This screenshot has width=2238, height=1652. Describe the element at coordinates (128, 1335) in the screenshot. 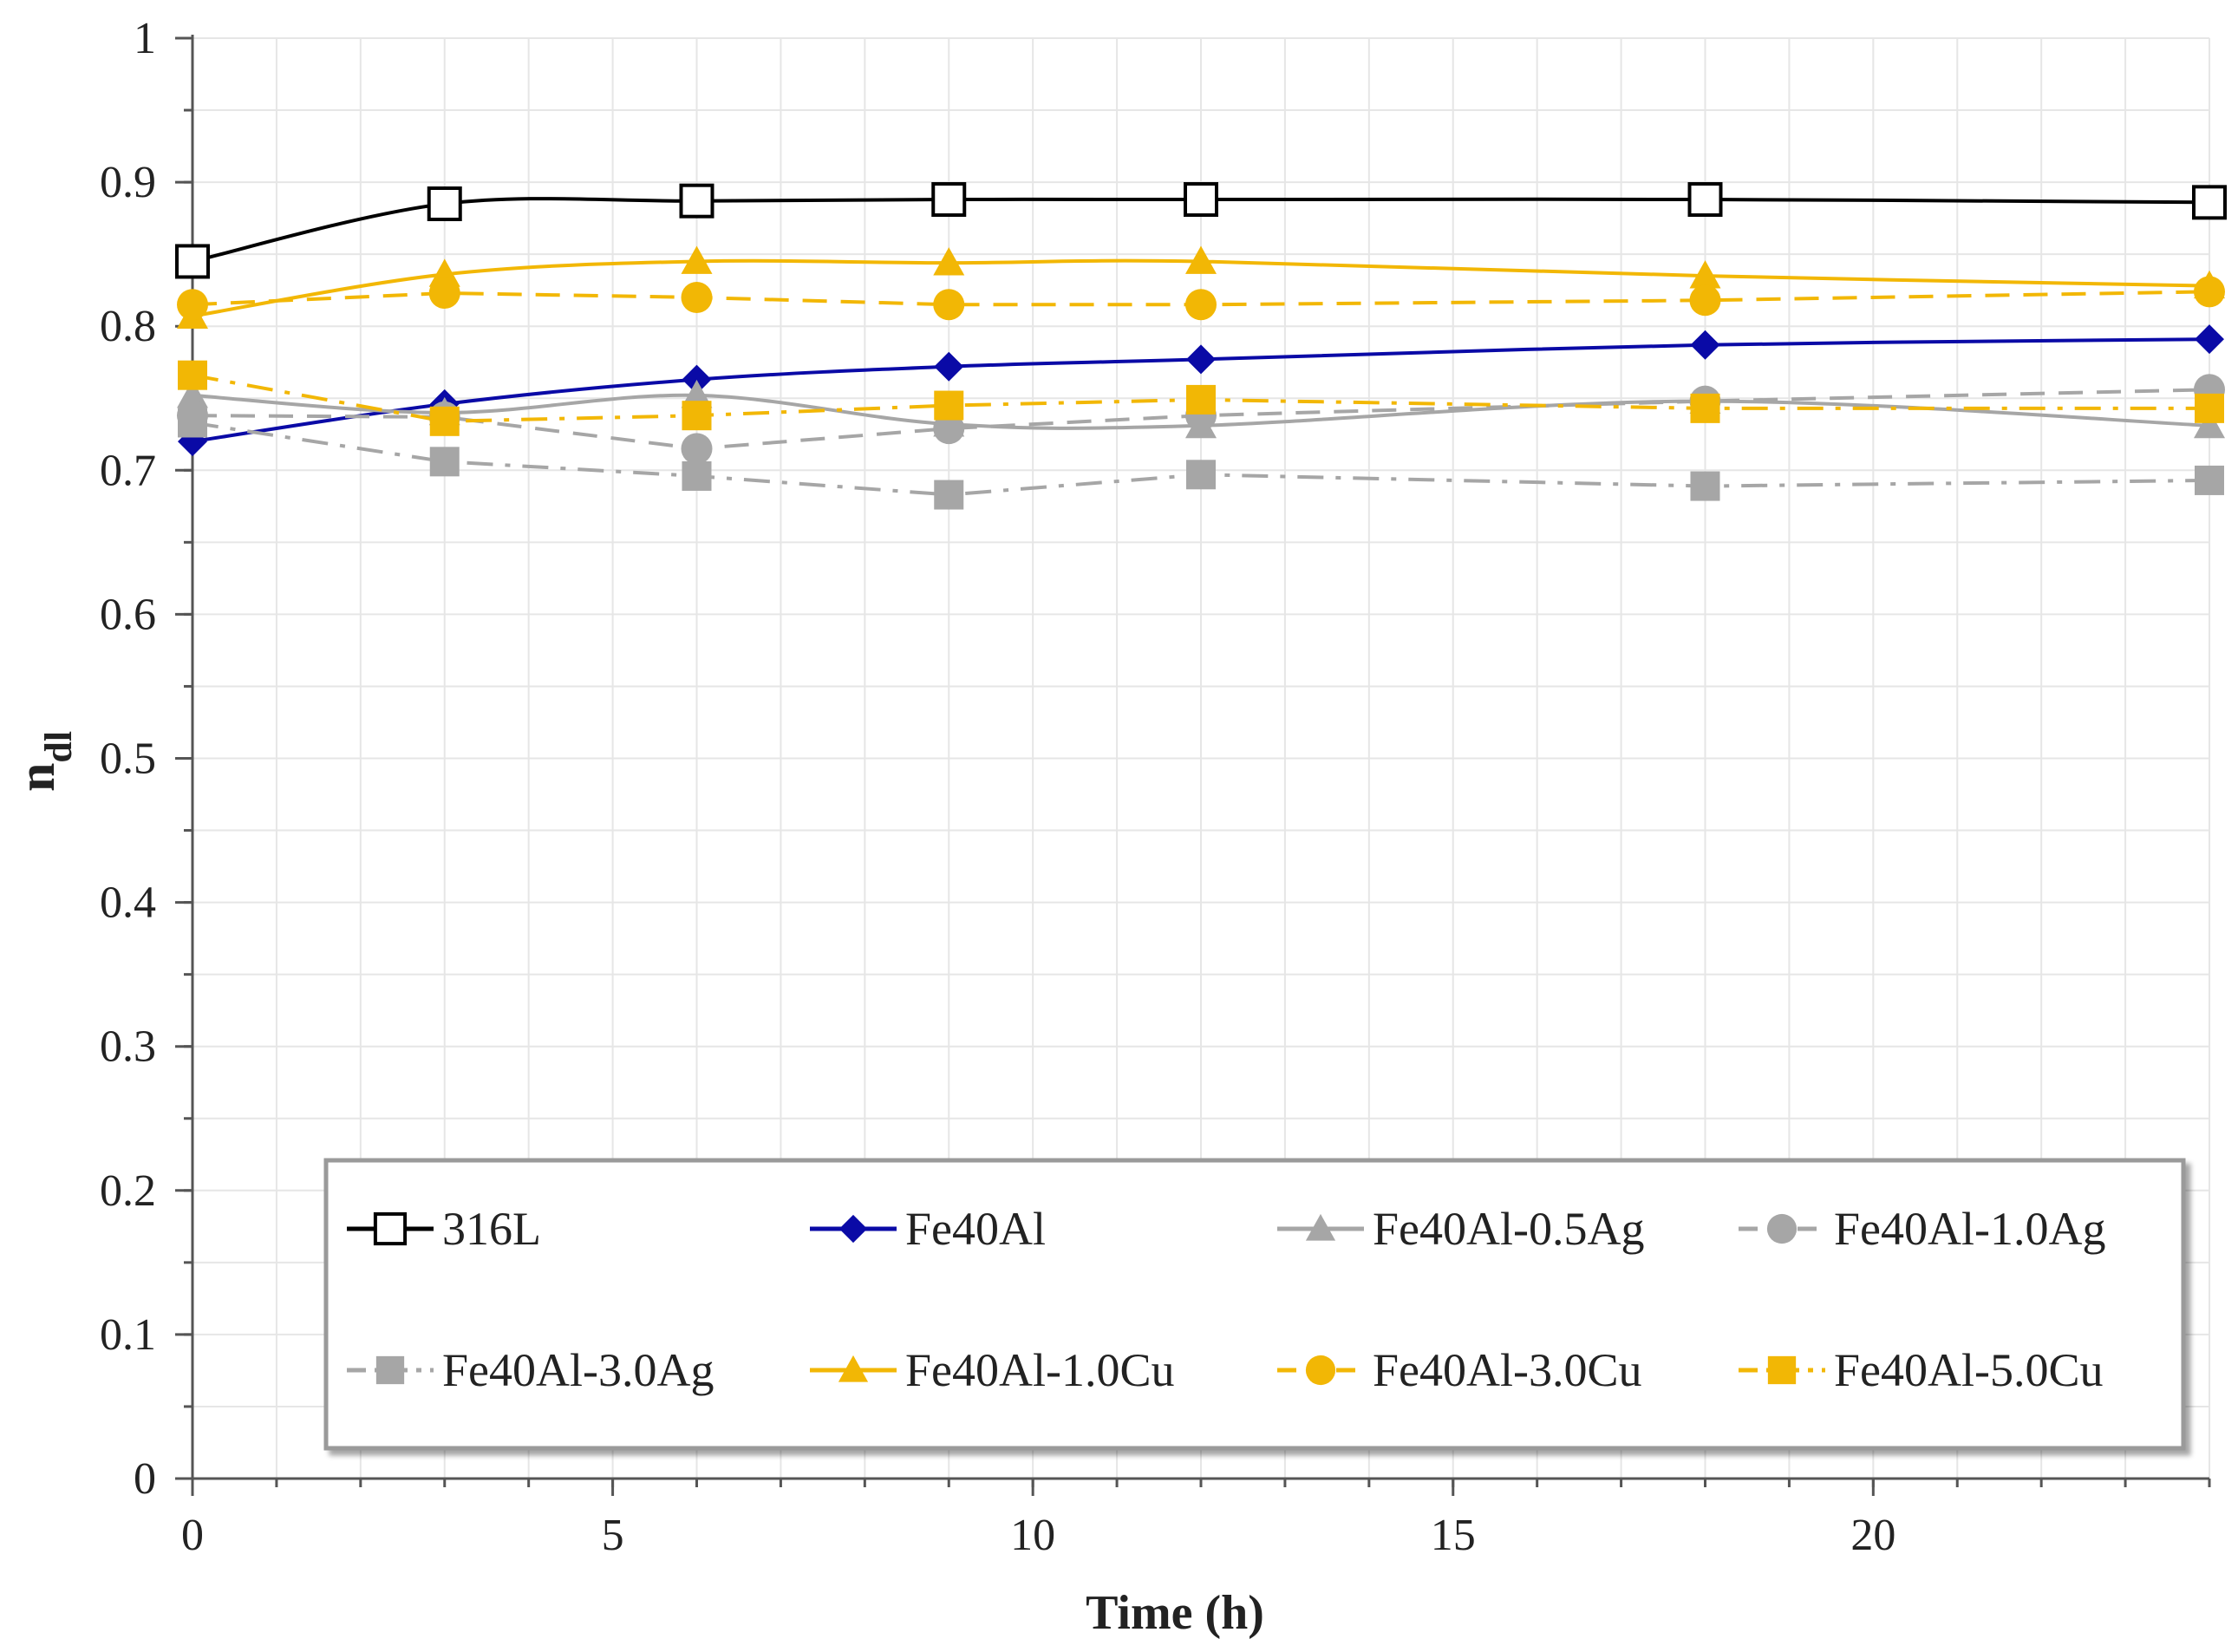

I see `y-tick-label: 0.1` at that location.